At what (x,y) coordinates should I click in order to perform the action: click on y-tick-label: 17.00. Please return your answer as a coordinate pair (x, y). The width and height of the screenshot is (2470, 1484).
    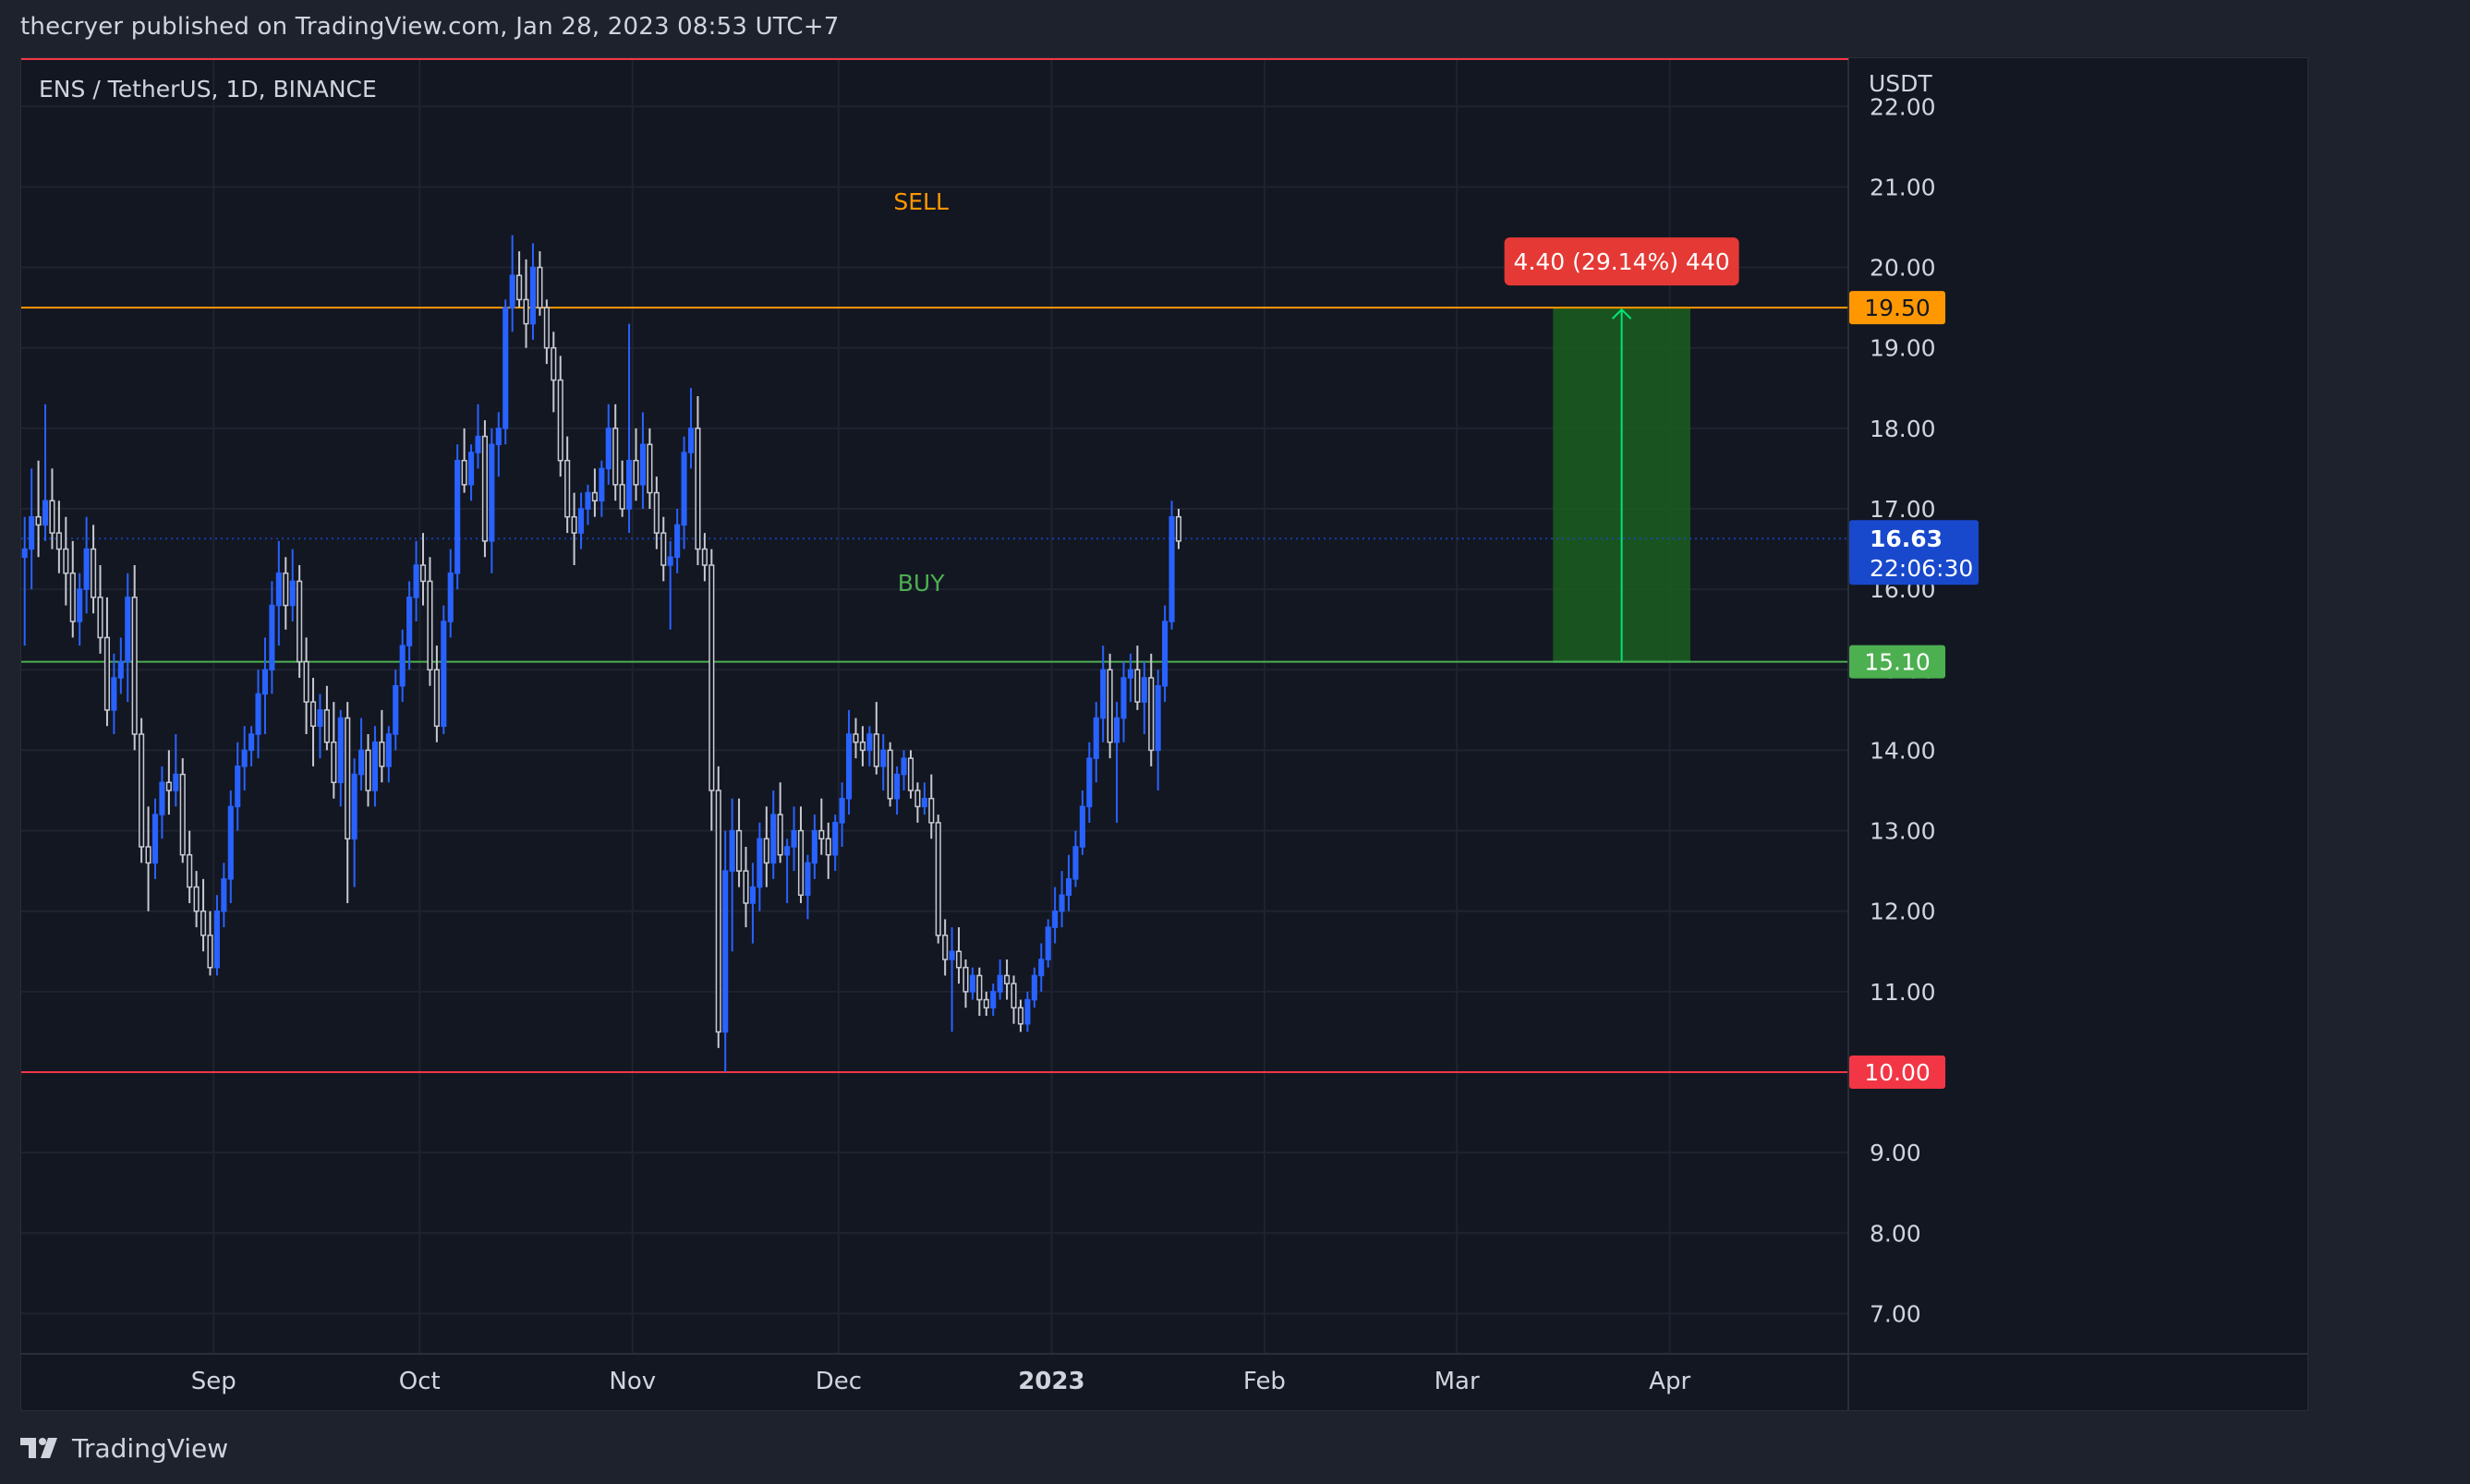
    Looking at the image, I should click on (1903, 509).